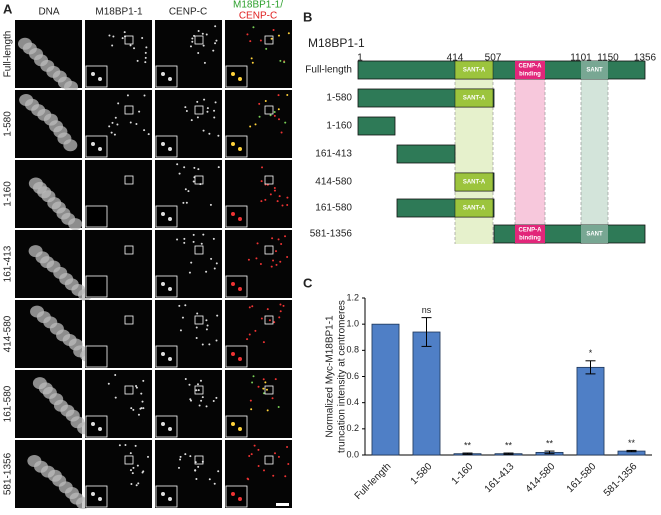  I want to click on x-tick-label: 161-580, so click(582, 478).